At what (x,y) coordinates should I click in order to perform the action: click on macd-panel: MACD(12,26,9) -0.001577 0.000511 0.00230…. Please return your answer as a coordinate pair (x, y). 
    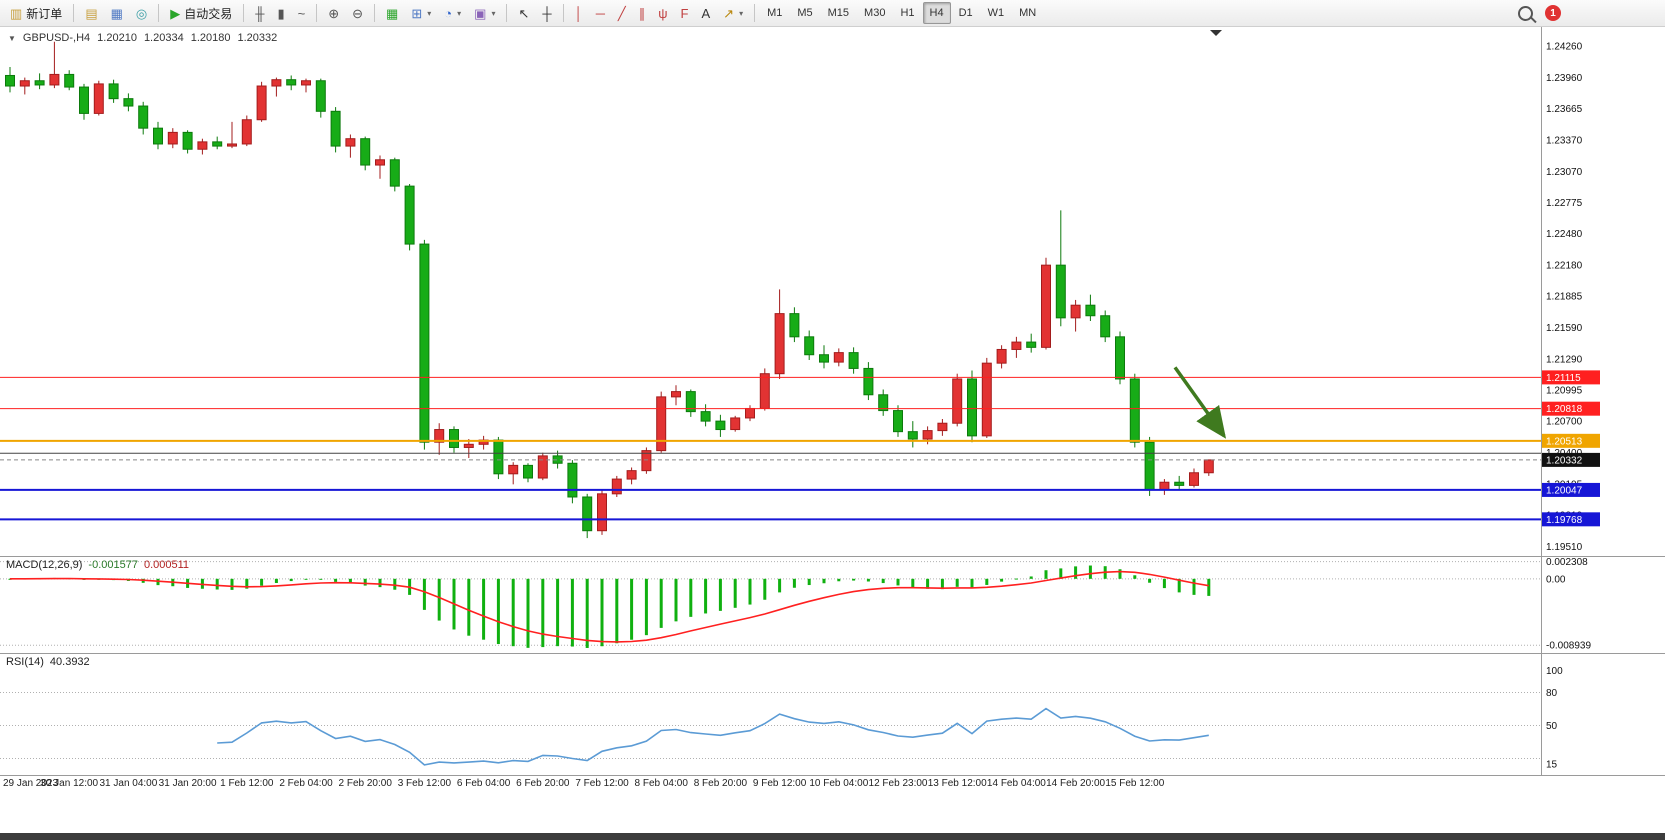
    Looking at the image, I should click on (832, 604).